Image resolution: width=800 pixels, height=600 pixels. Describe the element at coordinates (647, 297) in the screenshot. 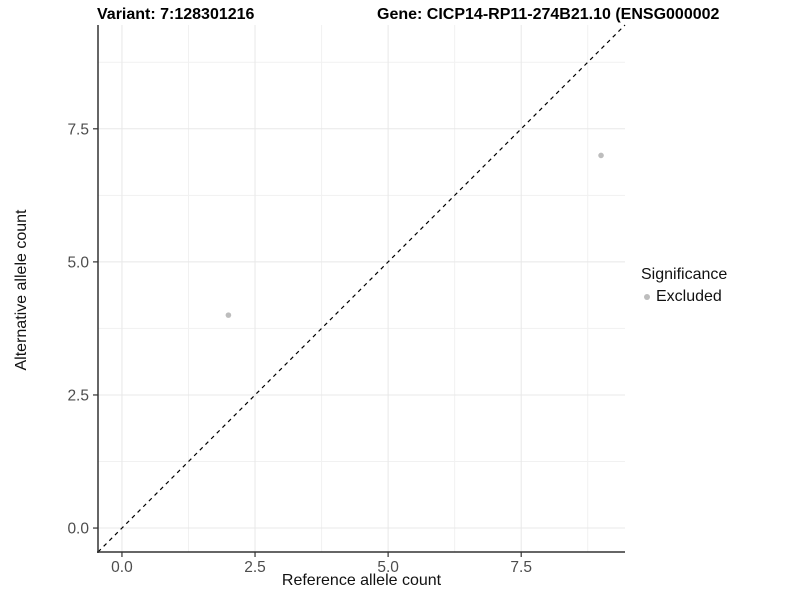

I see `excluded-point-icon` at that location.